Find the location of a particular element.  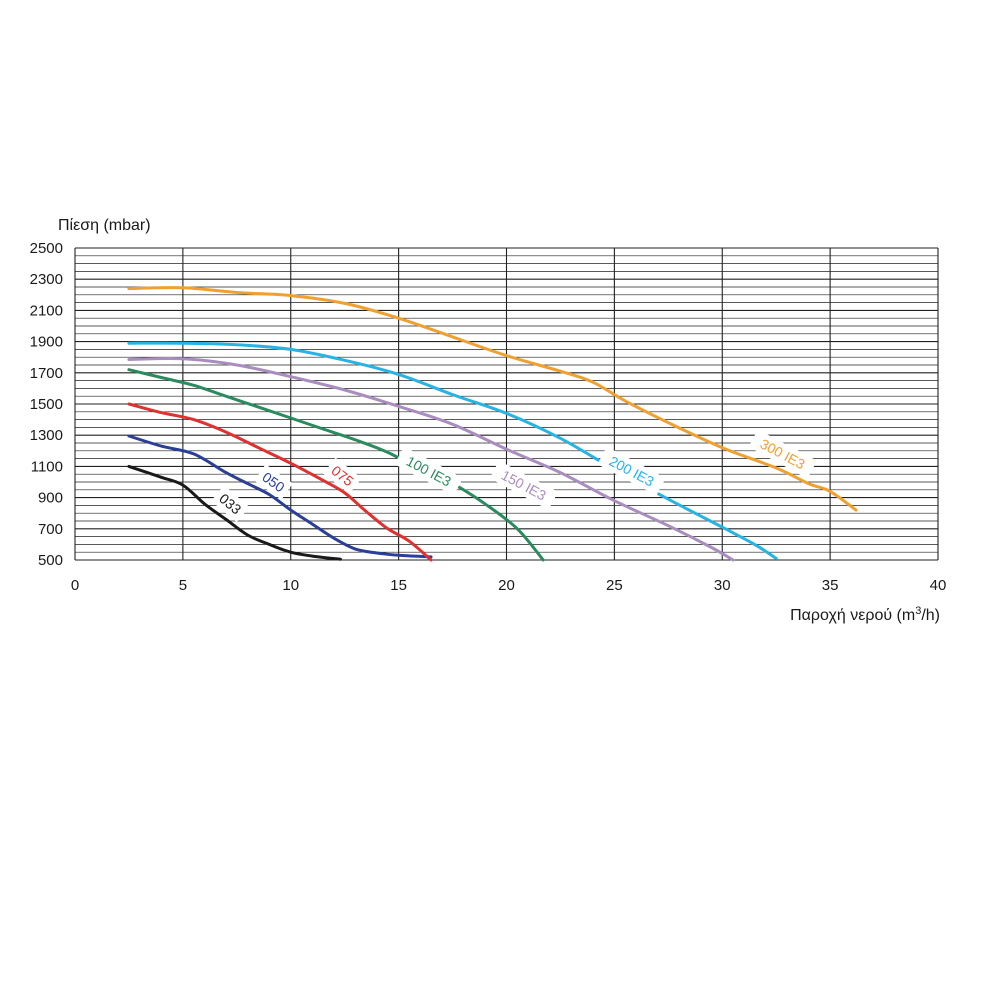

series-line-150-ie3 is located at coordinates (431, 459).